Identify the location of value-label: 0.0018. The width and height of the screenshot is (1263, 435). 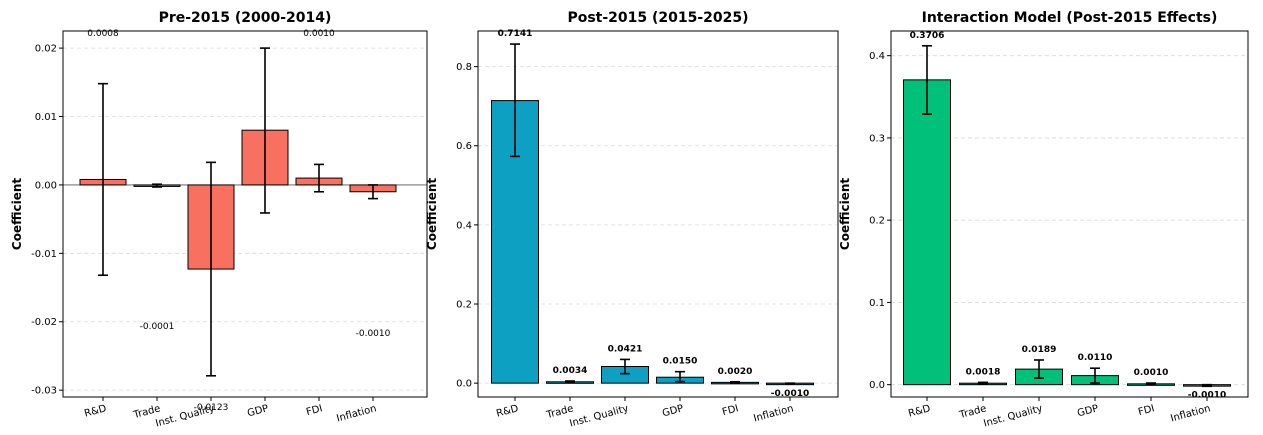
(983, 372).